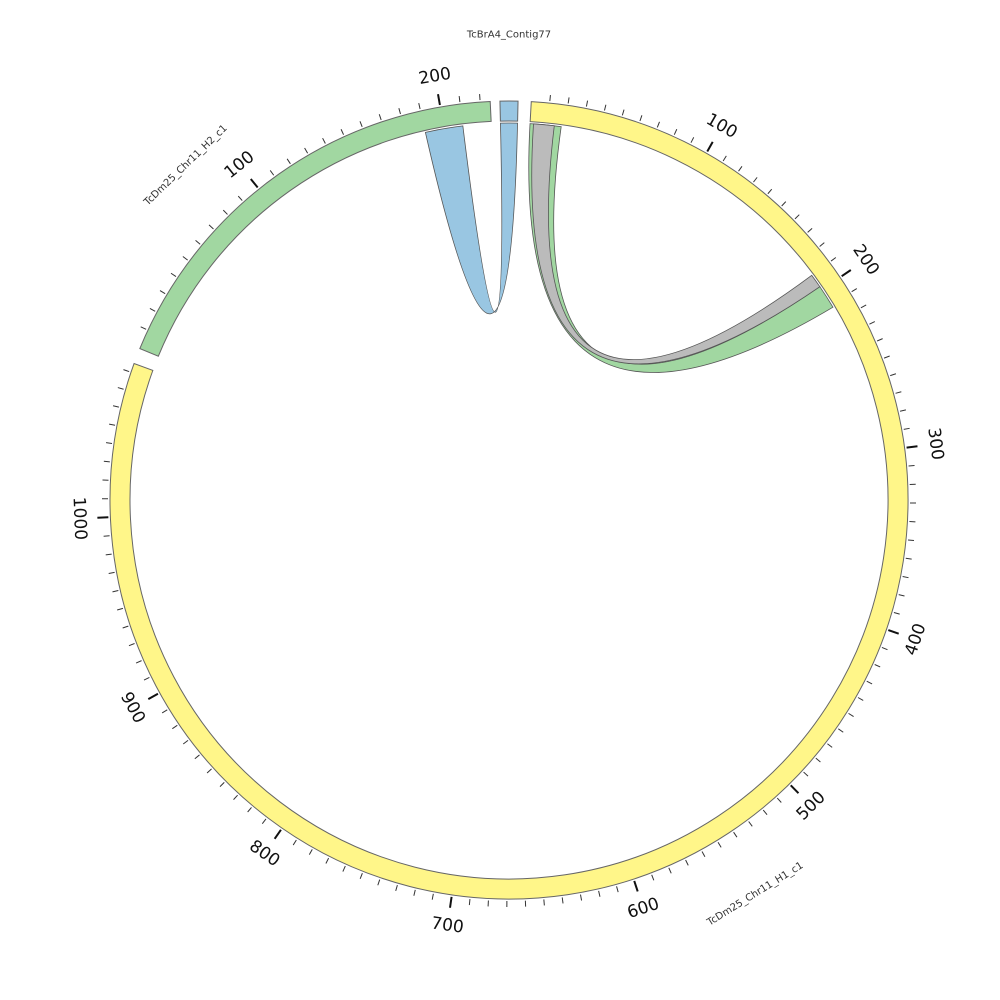 The image size is (1000, 1000). I want to click on segment-h2, so click(315, 228).